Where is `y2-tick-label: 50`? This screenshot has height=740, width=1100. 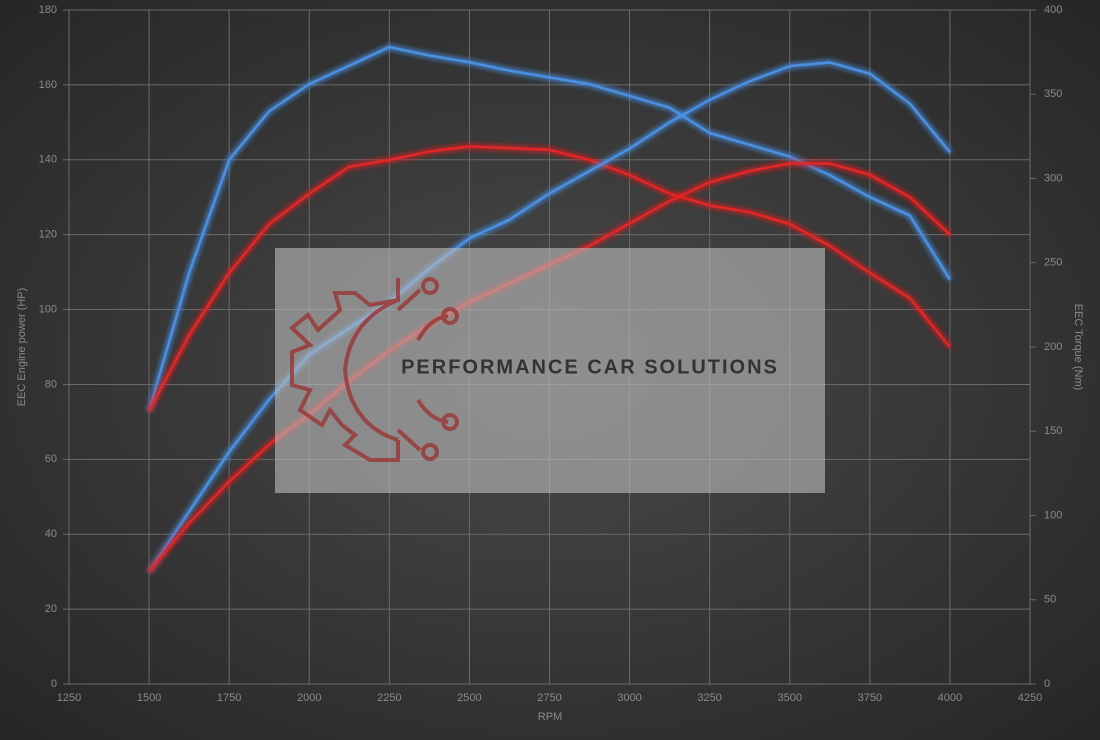
y2-tick-label: 50 is located at coordinates (1050, 600).